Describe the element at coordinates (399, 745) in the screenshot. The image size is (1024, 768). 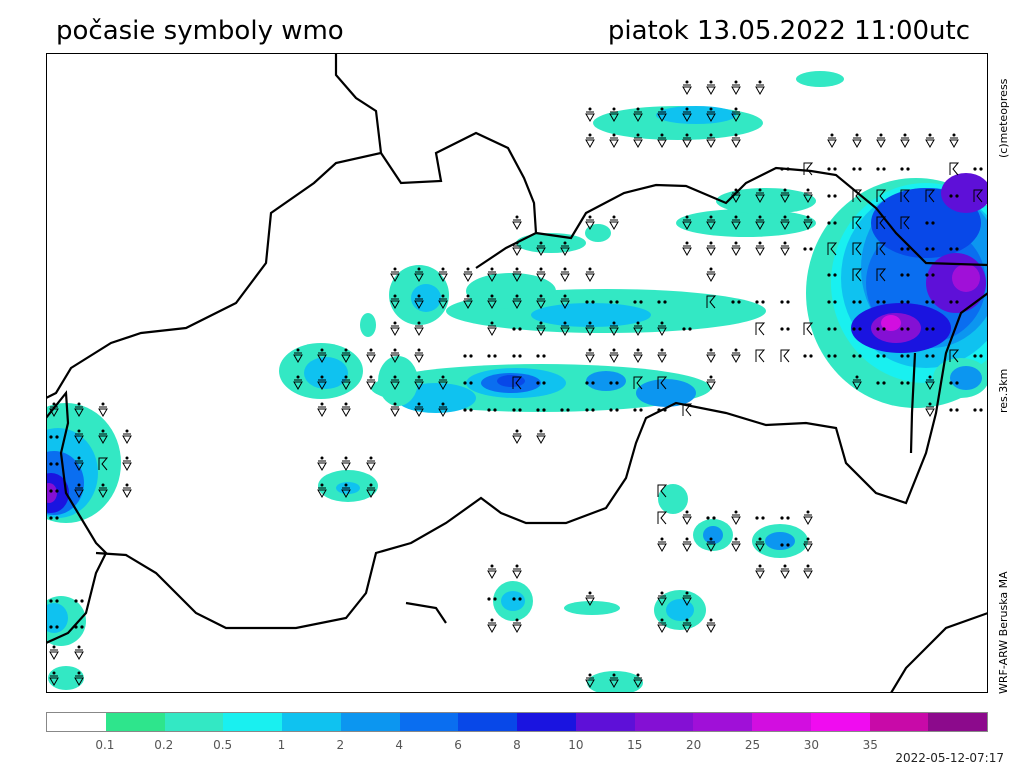
I see `legend-label: 4` at that location.